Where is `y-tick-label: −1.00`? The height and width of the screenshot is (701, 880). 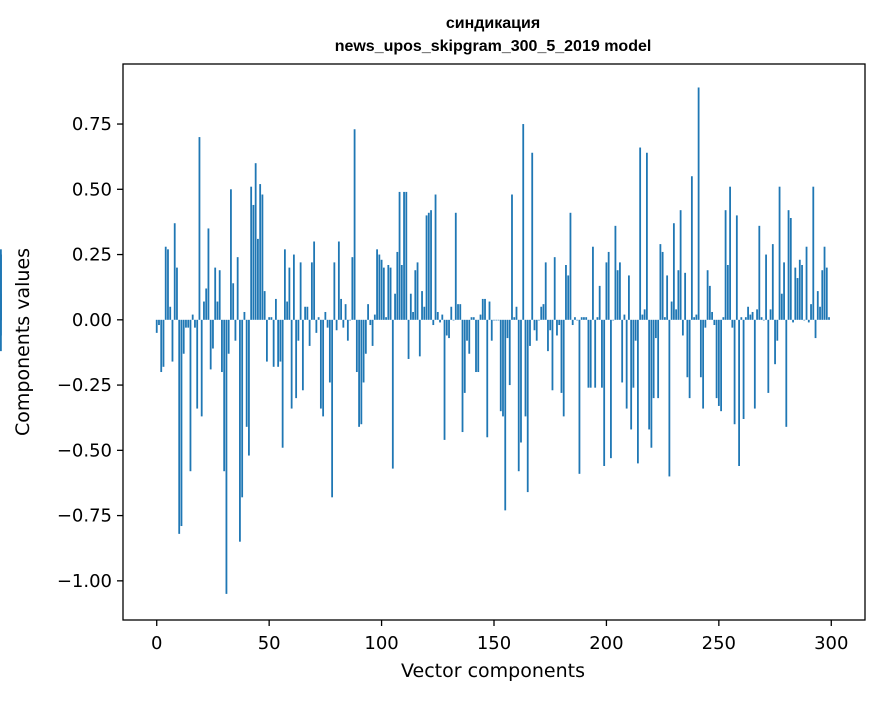
y-tick-label: −1.00 is located at coordinates (84, 581).